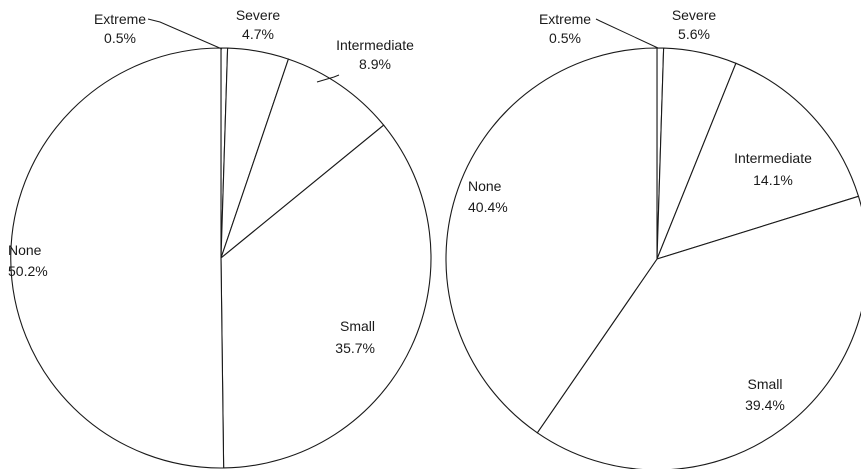 The height and width of the screenshot is (469, 861). What do you see at coordinates (488, 207) in the screenshot?
I see `slice-value-none: 40.4%` at bounding box center [488, 207].